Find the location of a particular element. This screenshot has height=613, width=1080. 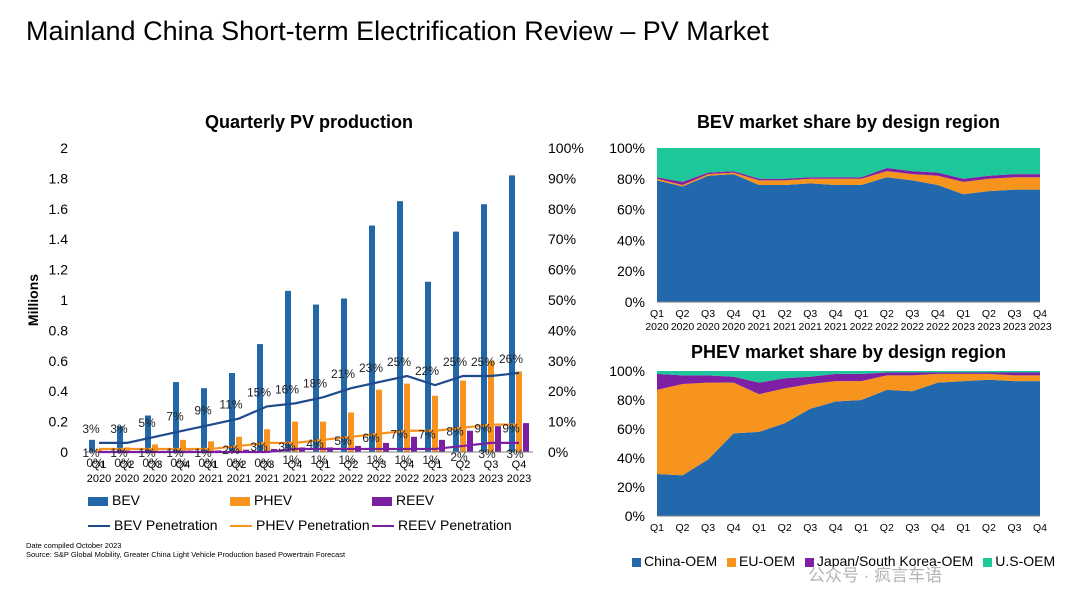

bev-penetration-label: 22% is located at coordinates (427, 371).